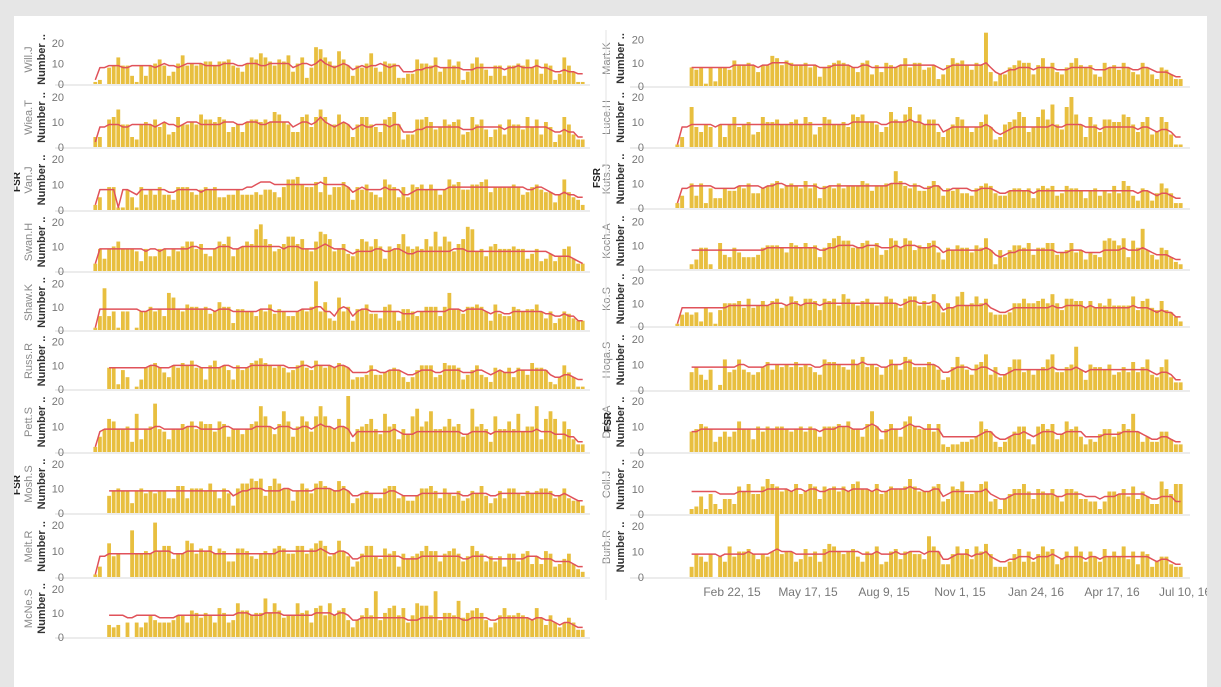 The image size is (1221, 687). What do you see at coordinates (607, 547) in the screenshot?
I see `panel-name-label: Burb.R` at bounding box center [607, 547].